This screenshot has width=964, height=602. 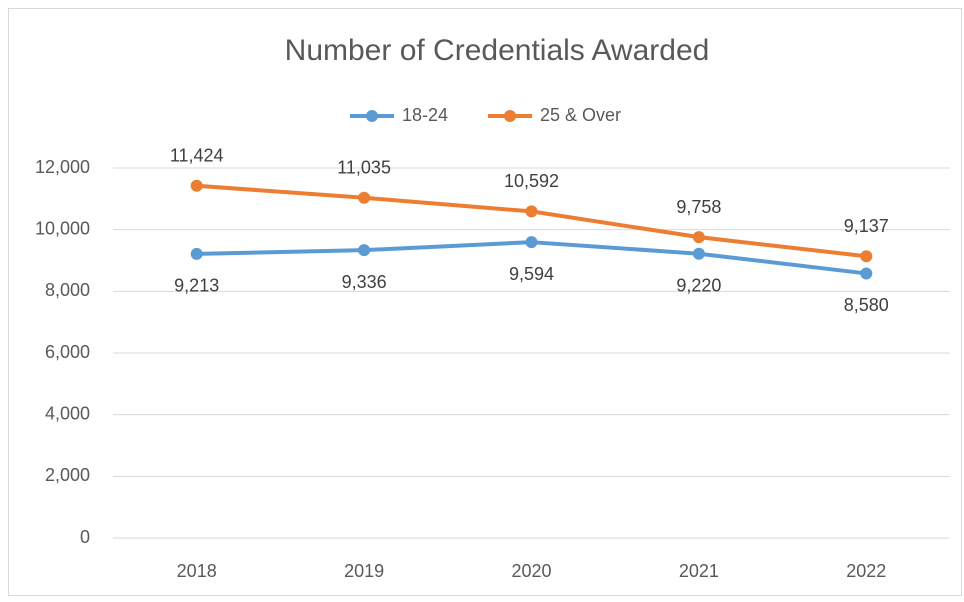 I want to click on data-label: 9,220, so click(x=698, y=285).